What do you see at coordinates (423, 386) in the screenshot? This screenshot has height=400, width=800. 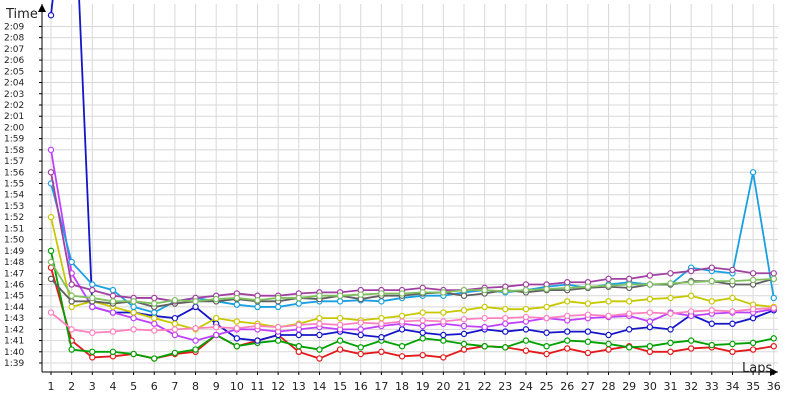 I see `x-tick-label: 19` at bounding box center [423, 386].